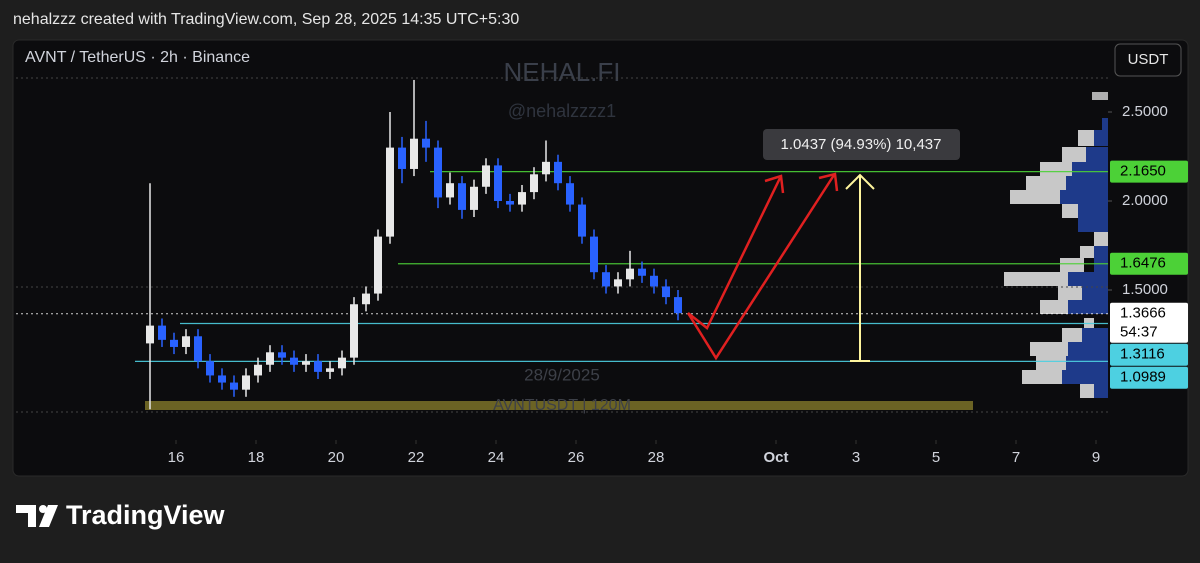  I want to click on watermark: NEHAL.FI, so click(561, 72).